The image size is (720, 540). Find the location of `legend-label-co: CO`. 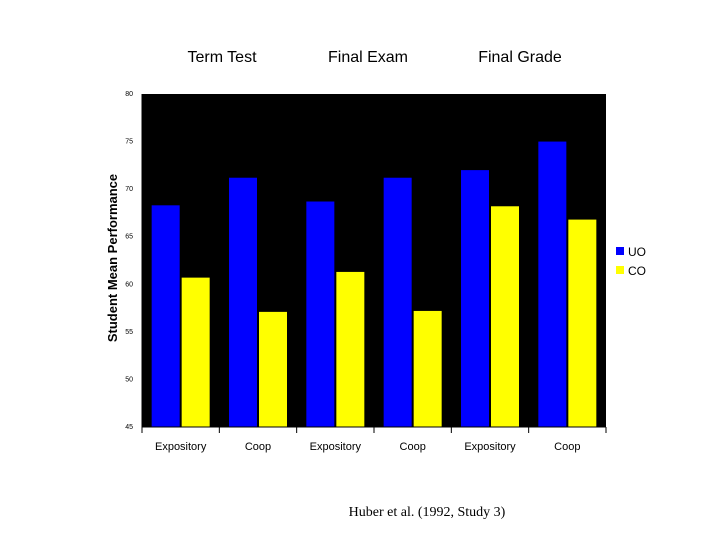

legend-label-co: CO is located at coordinates (637, 271).